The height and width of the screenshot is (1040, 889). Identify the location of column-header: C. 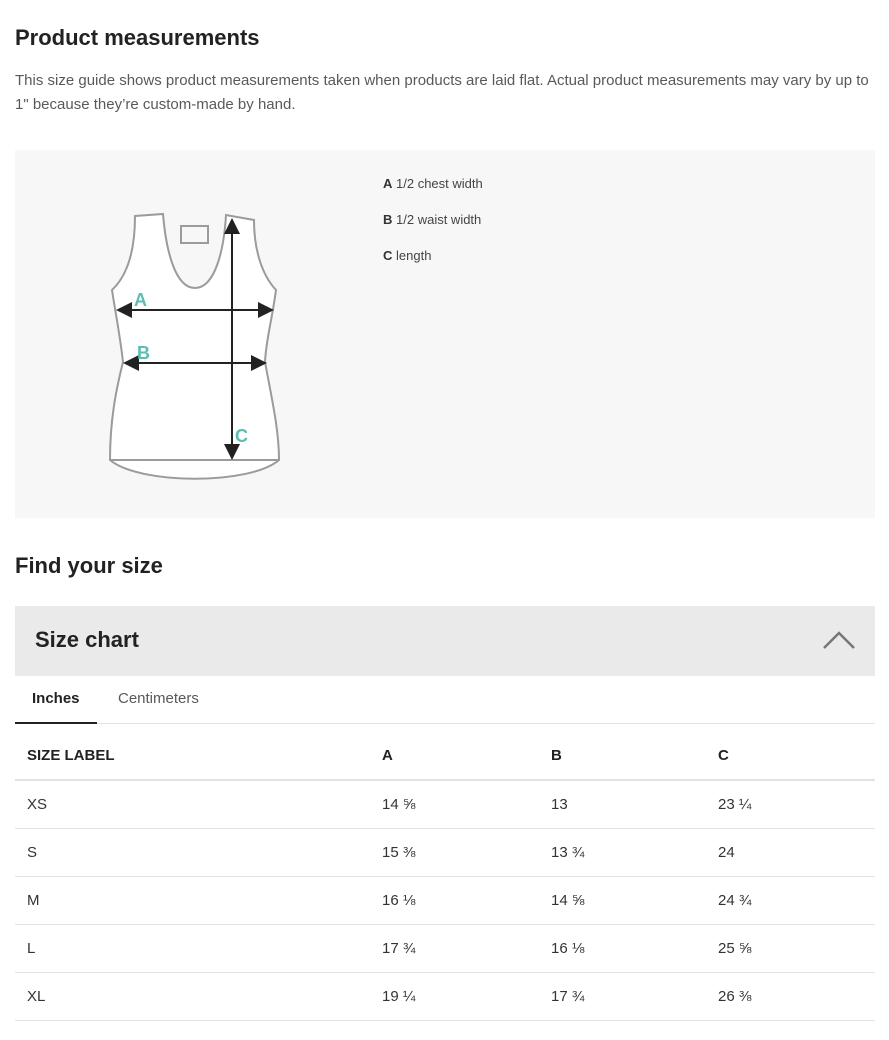
(790, 756).